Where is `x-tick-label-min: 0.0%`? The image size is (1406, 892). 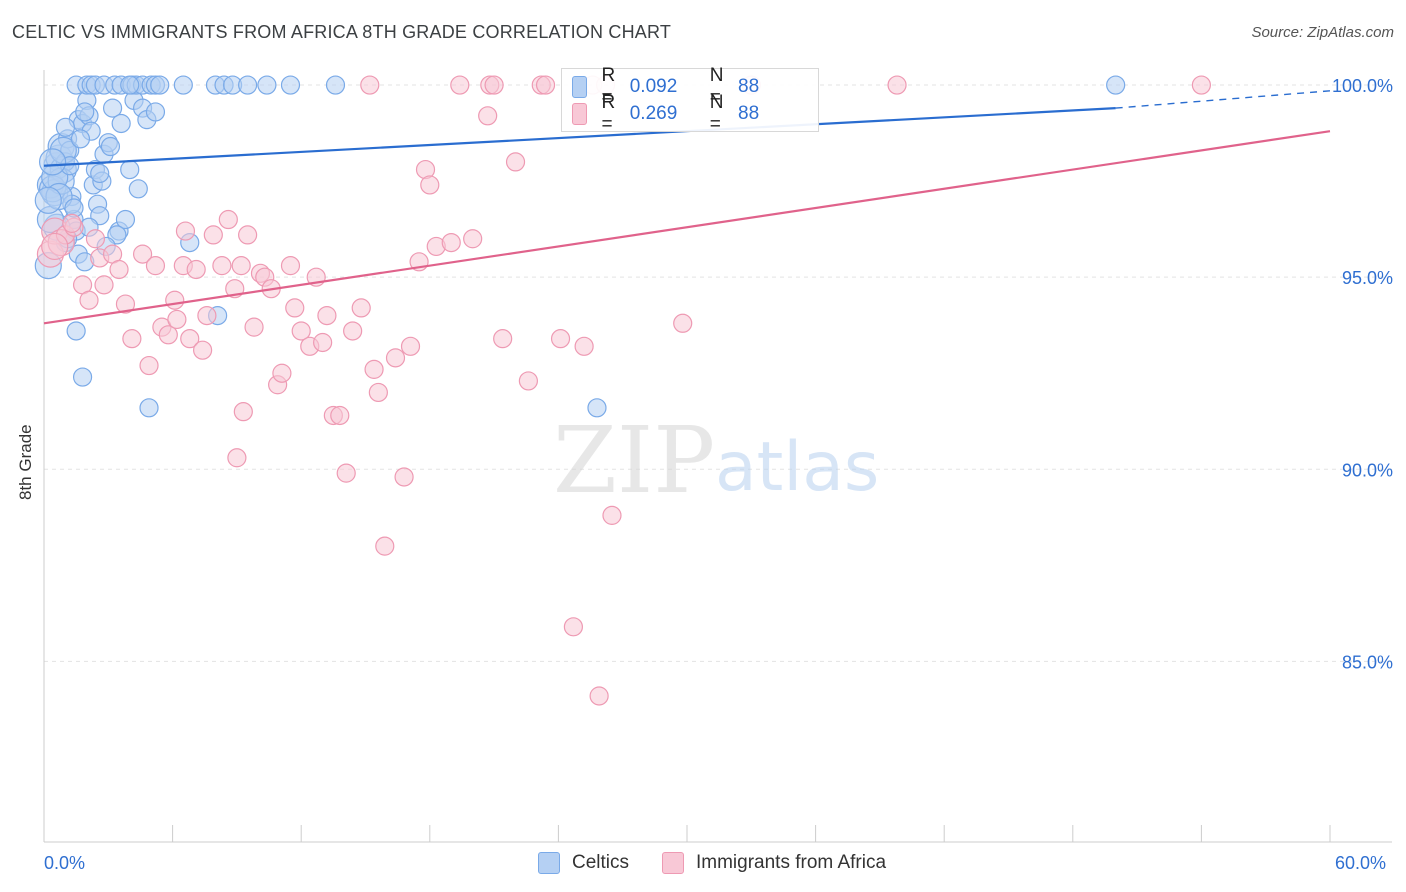 x-tick-label-min: 0.0% is located at coordinates (65, 863).